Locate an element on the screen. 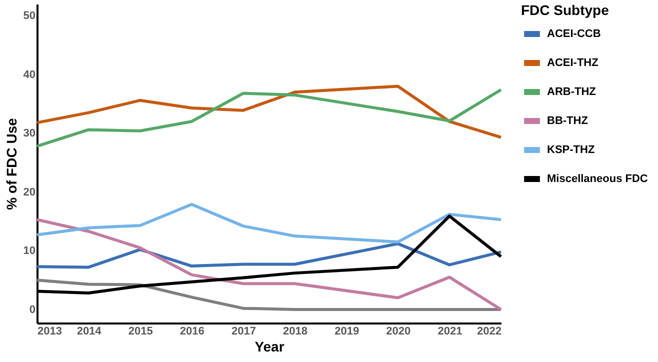  x-tick-label: 2017 is located at coordinates (243, 332).